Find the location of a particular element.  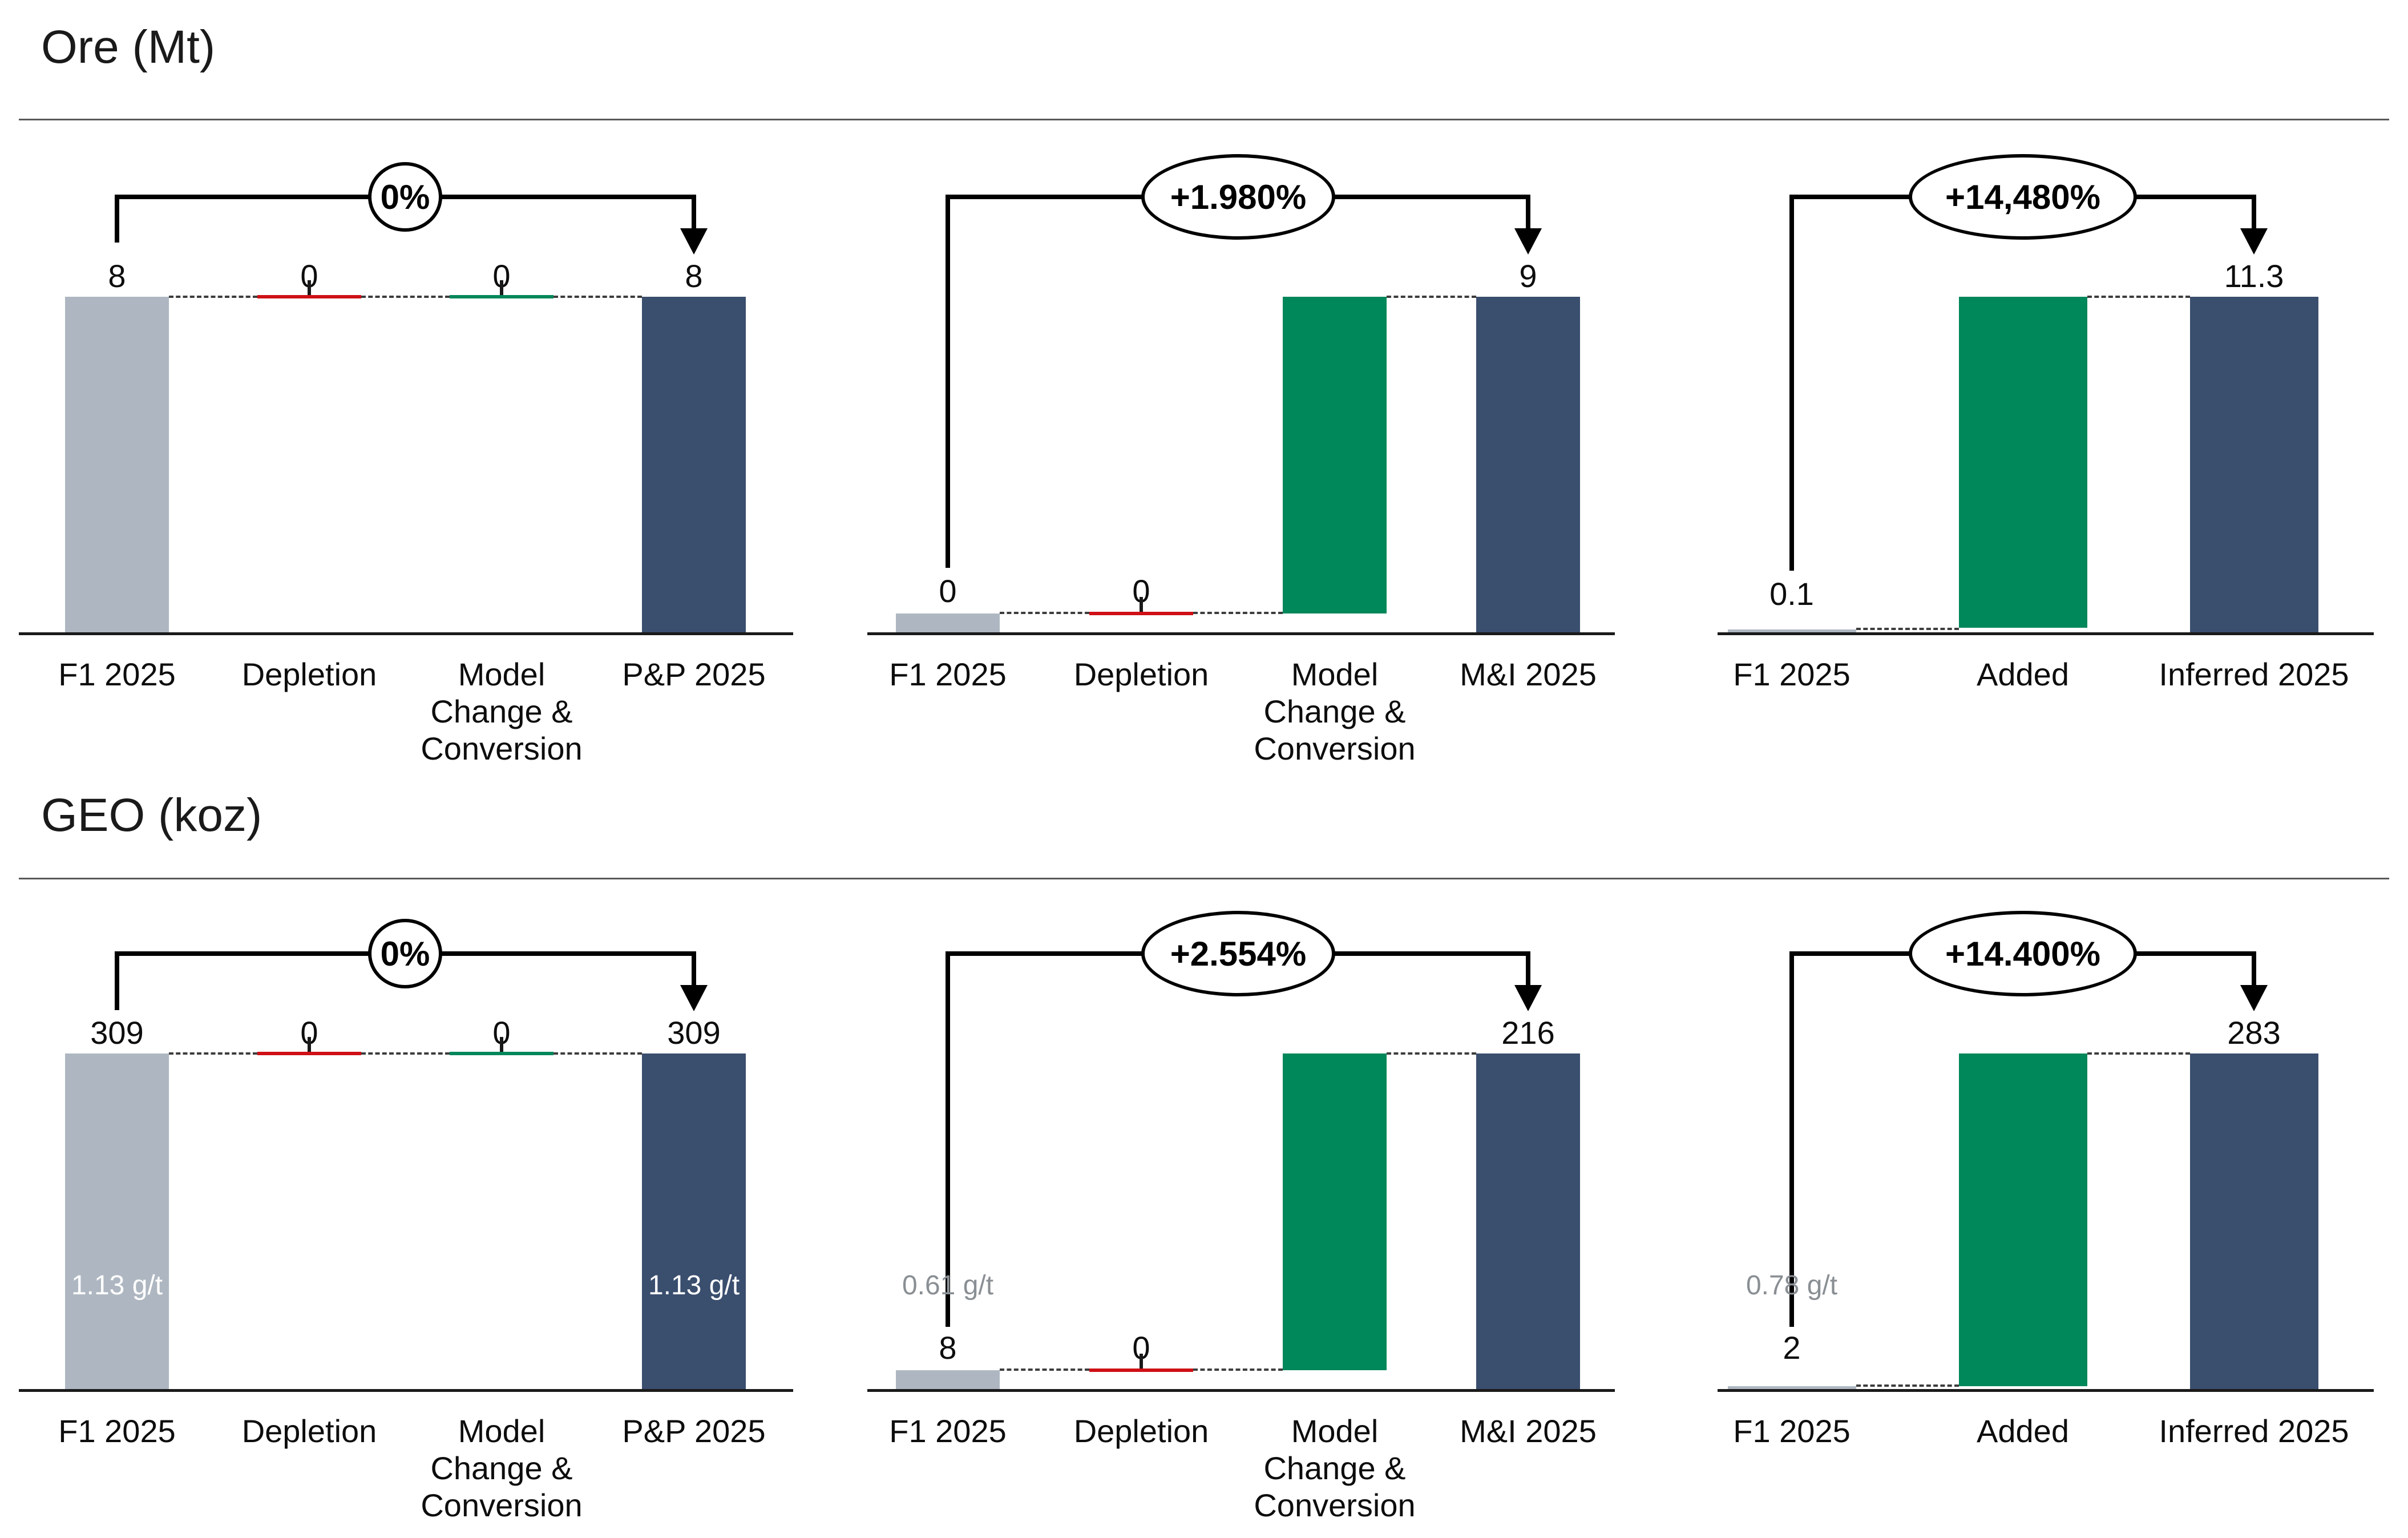

value-label-f1: 309 is located at coordinates (117, 1033).